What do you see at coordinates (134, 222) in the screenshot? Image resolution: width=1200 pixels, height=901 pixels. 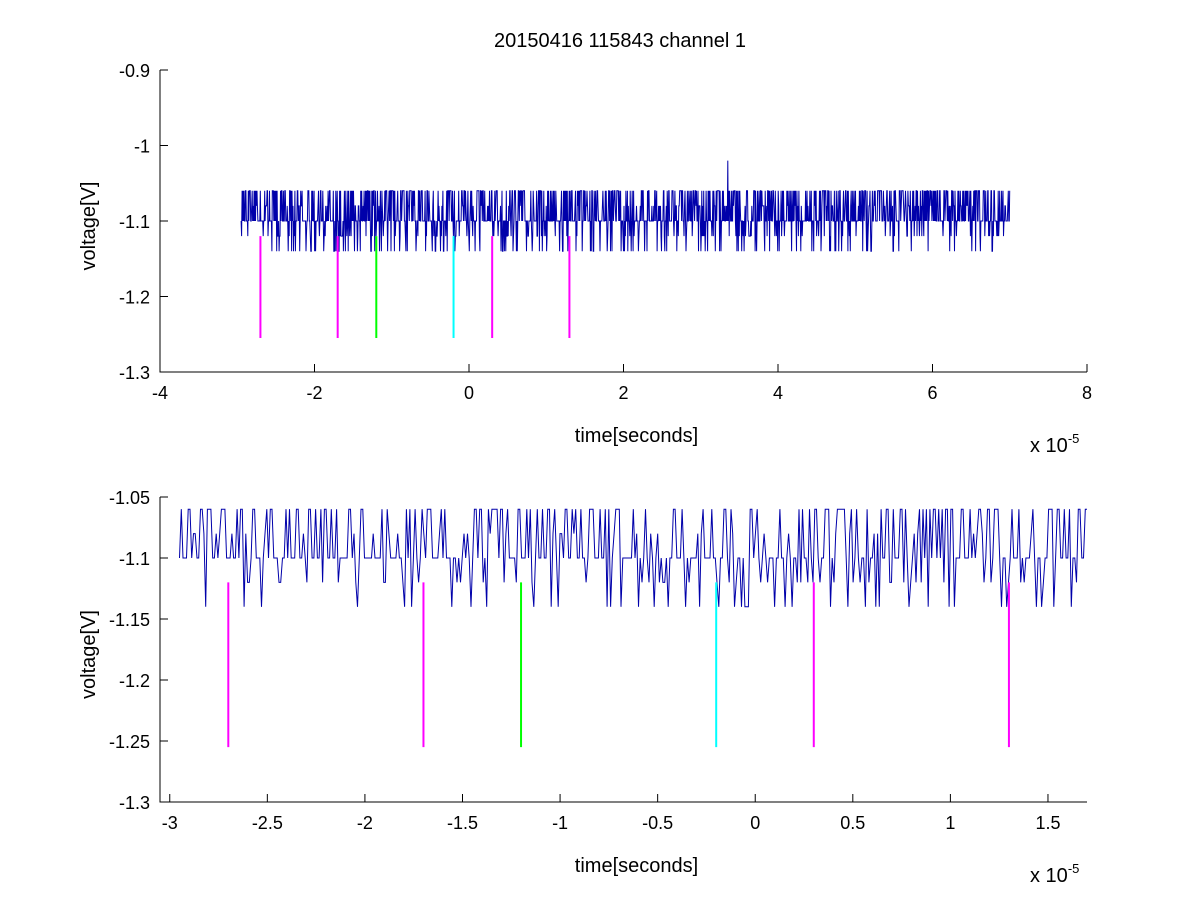 I see `top-y-tick-label: -1.1` at bounding box center [134, 222].